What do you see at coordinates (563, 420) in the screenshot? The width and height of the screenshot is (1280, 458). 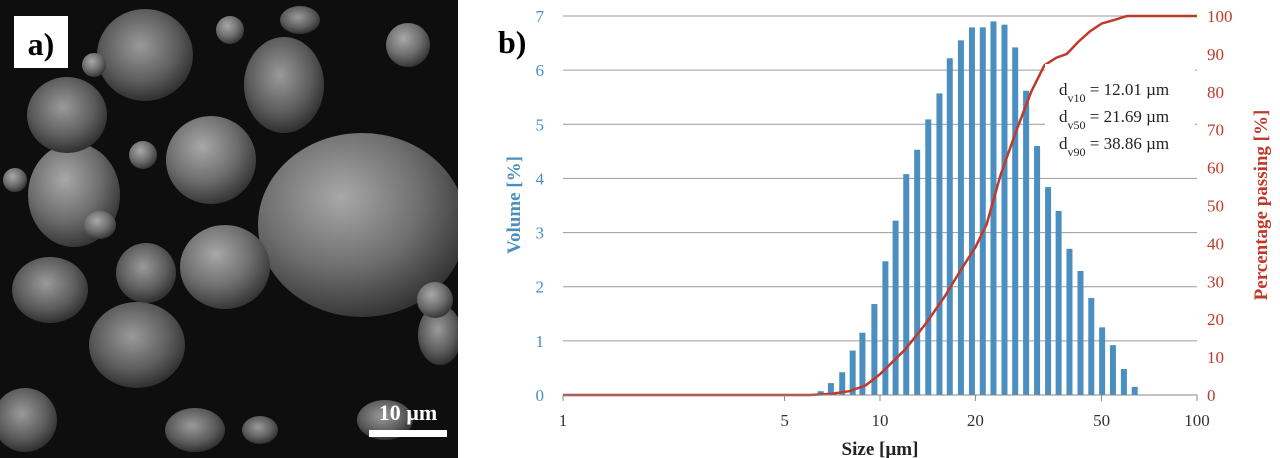 I see `x-tick-label: 1` at bounding box center [563, 420].